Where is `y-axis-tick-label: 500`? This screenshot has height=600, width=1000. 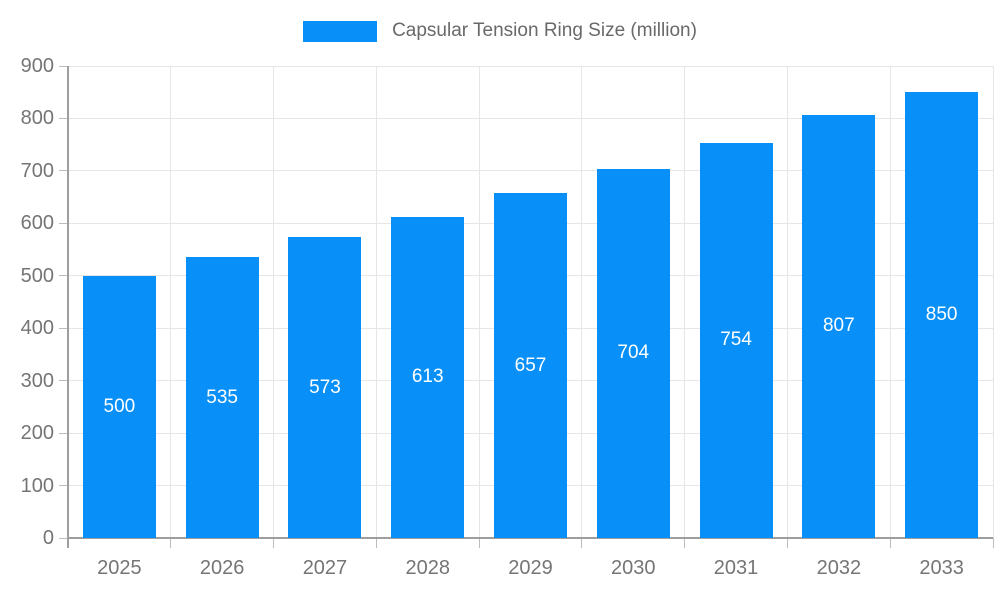 y-axis-tick-label: 500 is located at coordinates (37, 275).